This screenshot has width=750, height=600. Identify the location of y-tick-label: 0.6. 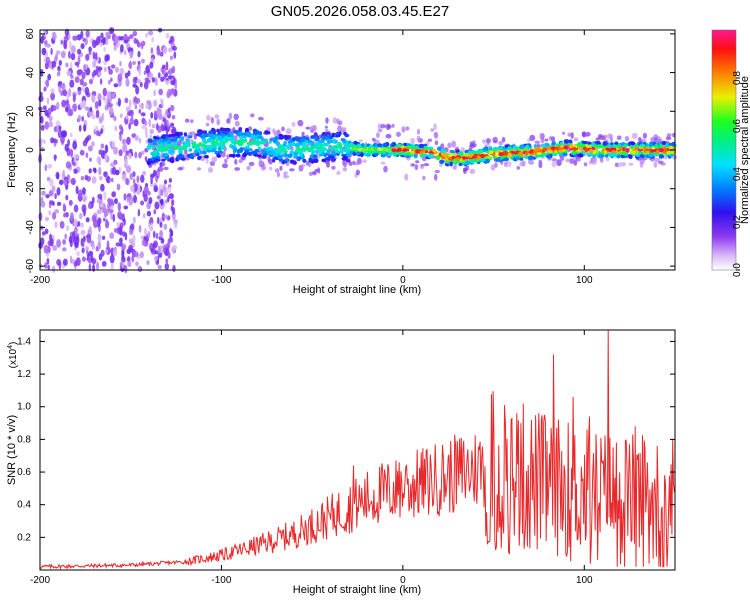
(24, 472).